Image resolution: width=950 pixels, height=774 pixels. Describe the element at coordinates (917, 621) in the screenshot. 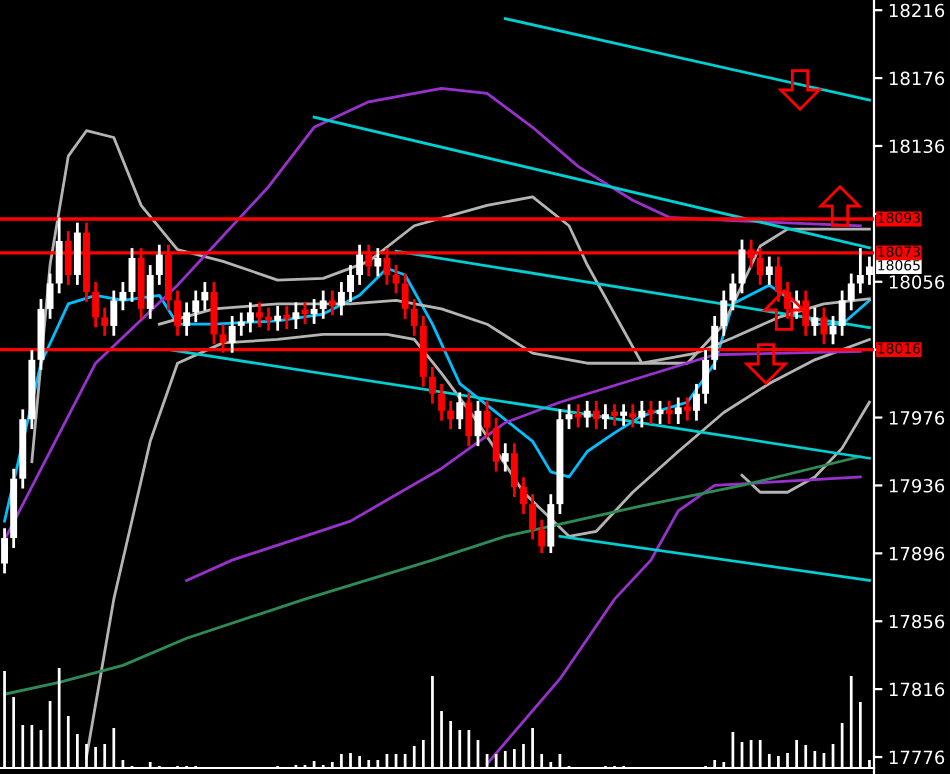

I see `y-tick-label: 17856` at that location.